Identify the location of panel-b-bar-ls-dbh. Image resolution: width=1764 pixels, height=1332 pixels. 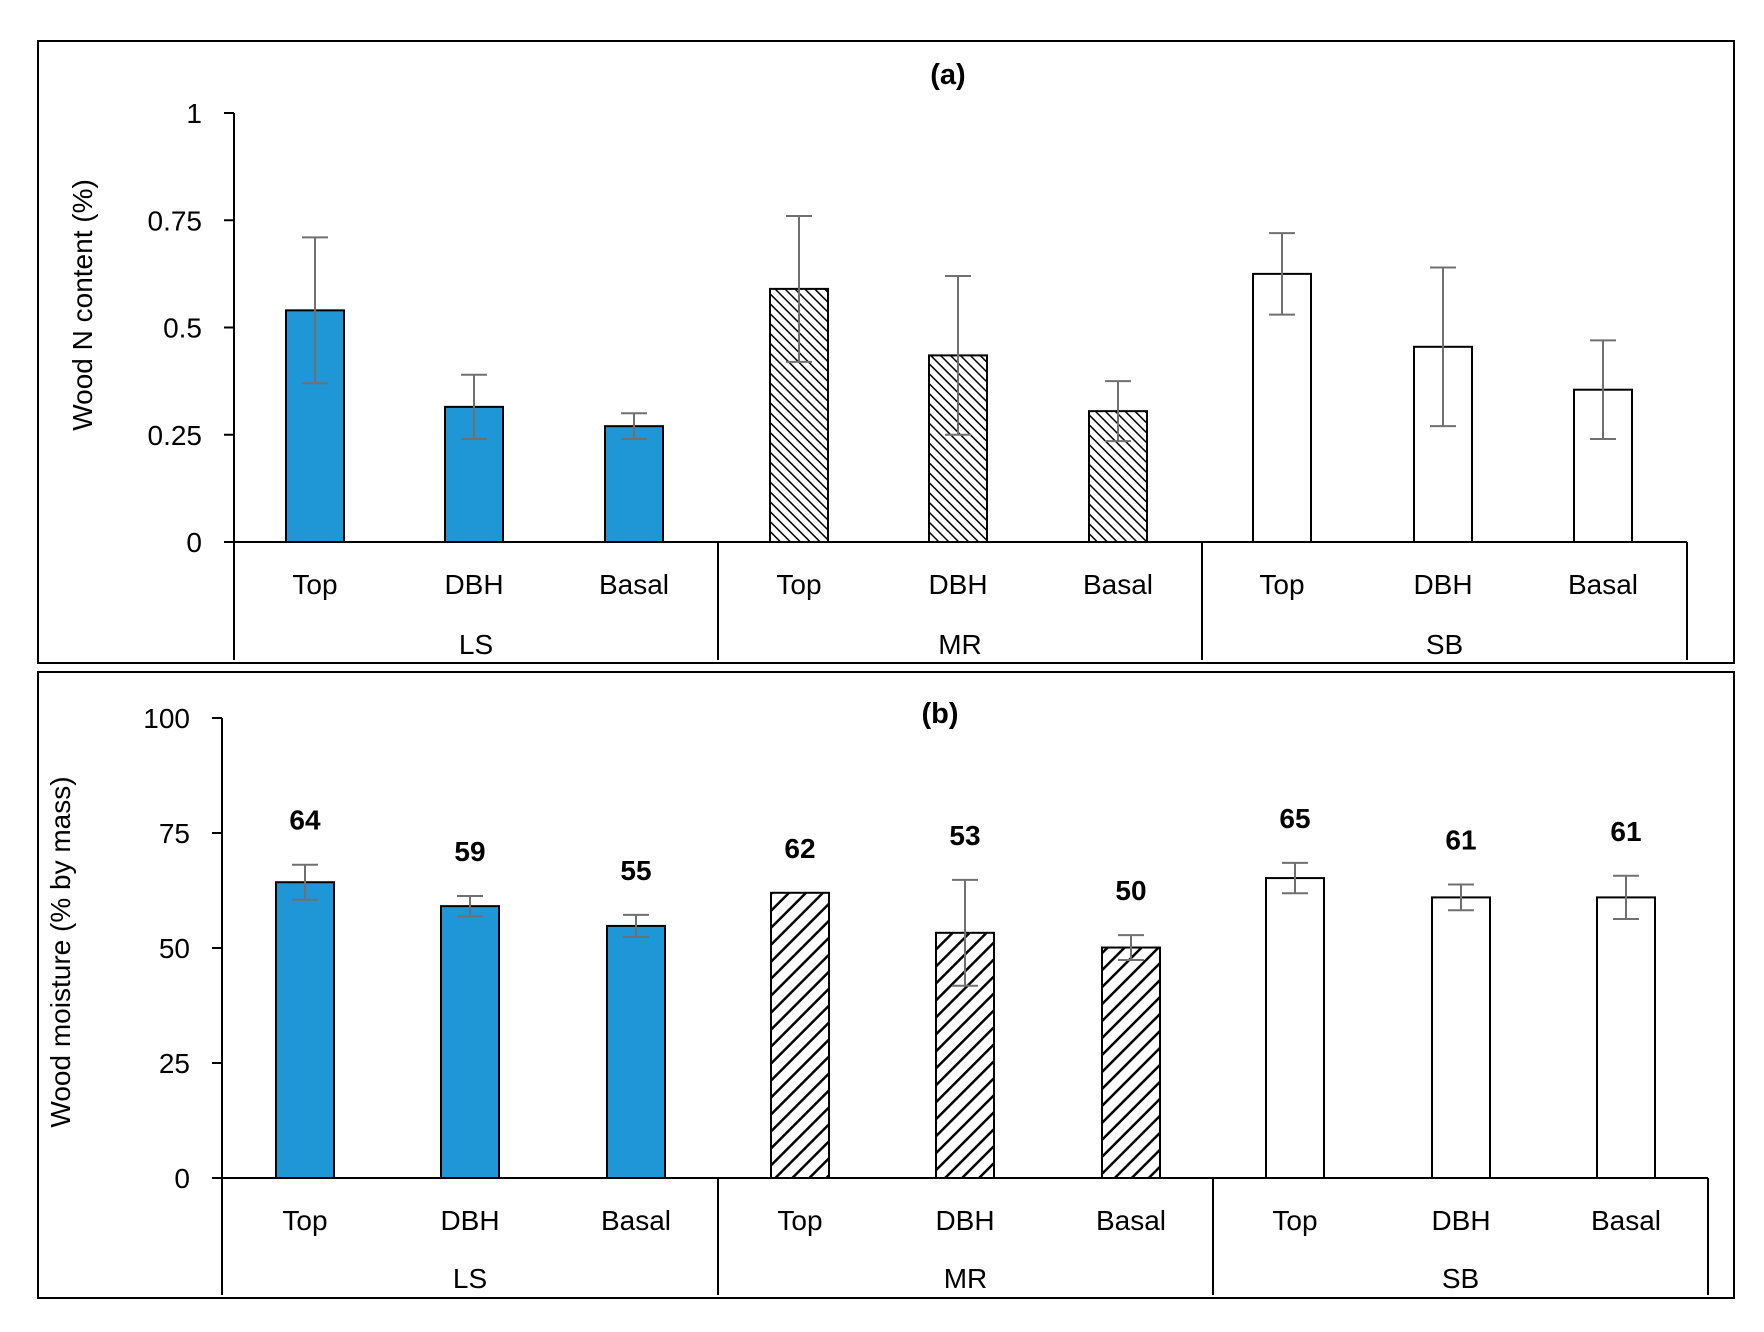
(470, 1042).